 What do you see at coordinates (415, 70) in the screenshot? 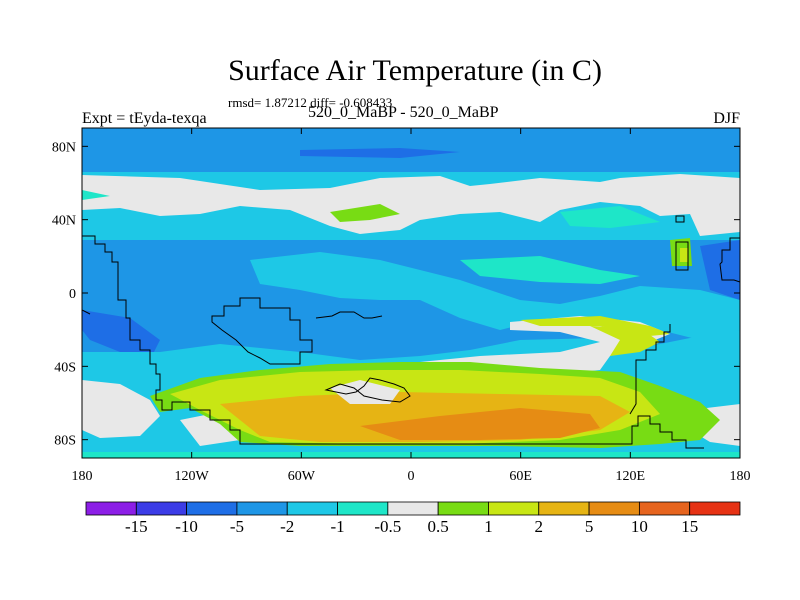
I see `plot-title: Surface Air Temperature (in C)` at bounding box center [415, 70].